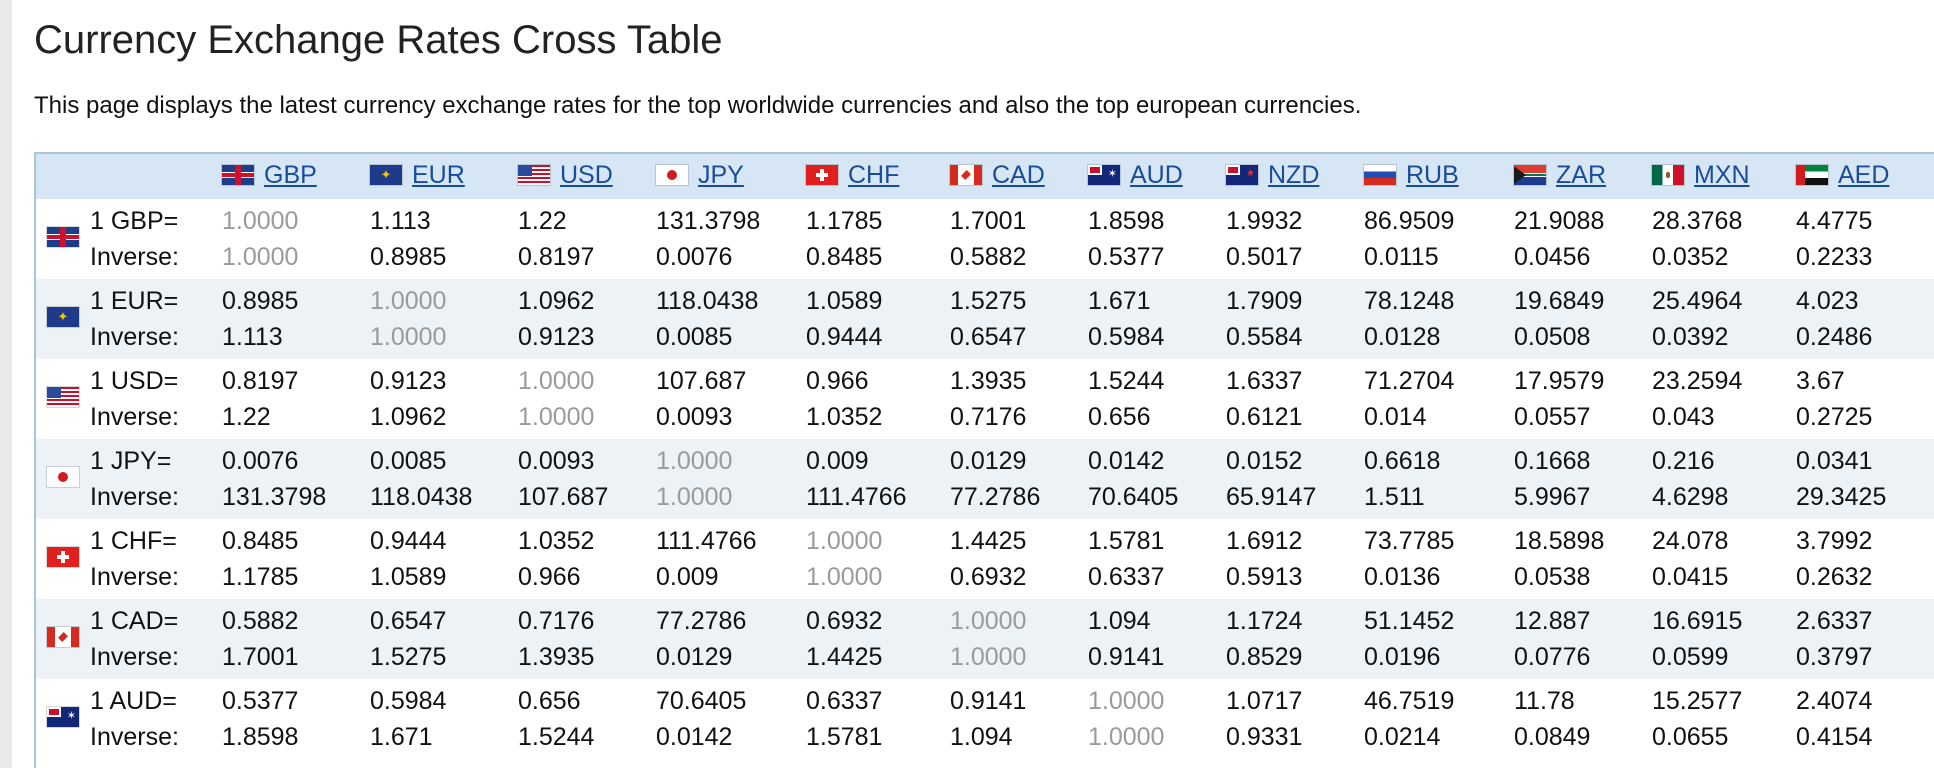 The width and height of the screenshot is (1934, 768). What do you see at coordinates (408, 417) in the screenshot?
I see `inverse-value: 1.0962` at bounding box center [408, 417].